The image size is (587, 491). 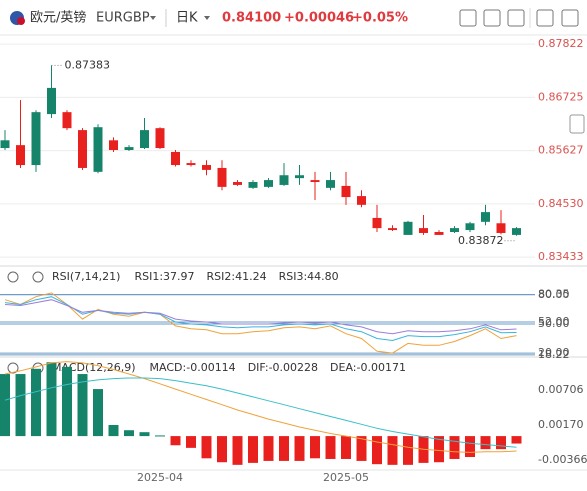 I want to click on y-tick-label: 0.87822, so click(x=561, y=43).